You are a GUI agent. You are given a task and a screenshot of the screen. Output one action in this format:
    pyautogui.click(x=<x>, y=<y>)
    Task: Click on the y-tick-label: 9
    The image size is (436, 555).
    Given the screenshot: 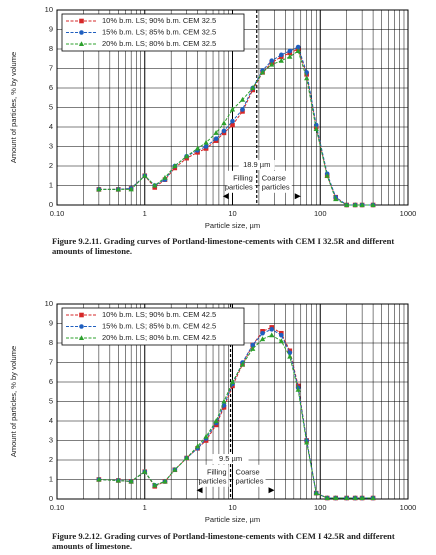 What is the action you would take?
    pyautogui.click(x=51, y=28)
    